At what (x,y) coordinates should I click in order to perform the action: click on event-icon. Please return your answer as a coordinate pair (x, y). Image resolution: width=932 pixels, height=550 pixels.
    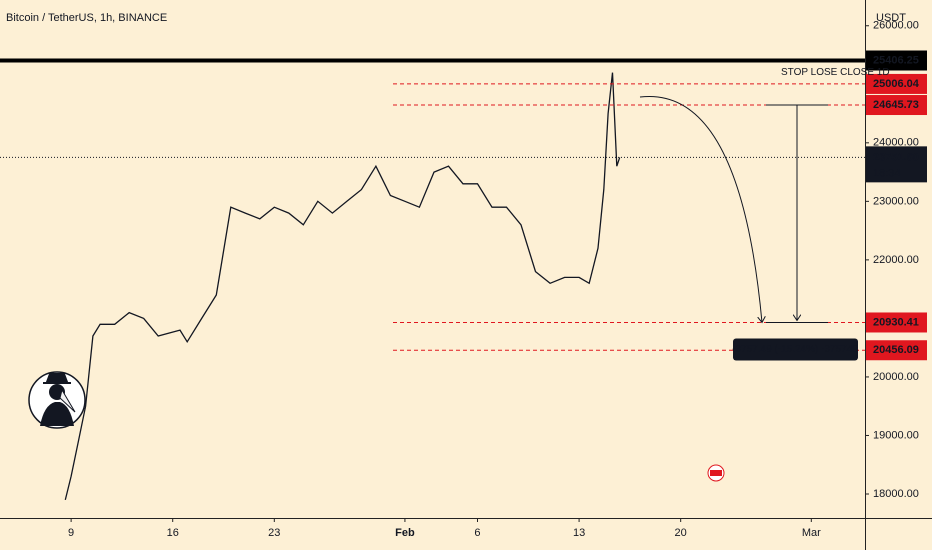
    Looking at the image, I should click on (716, 473).